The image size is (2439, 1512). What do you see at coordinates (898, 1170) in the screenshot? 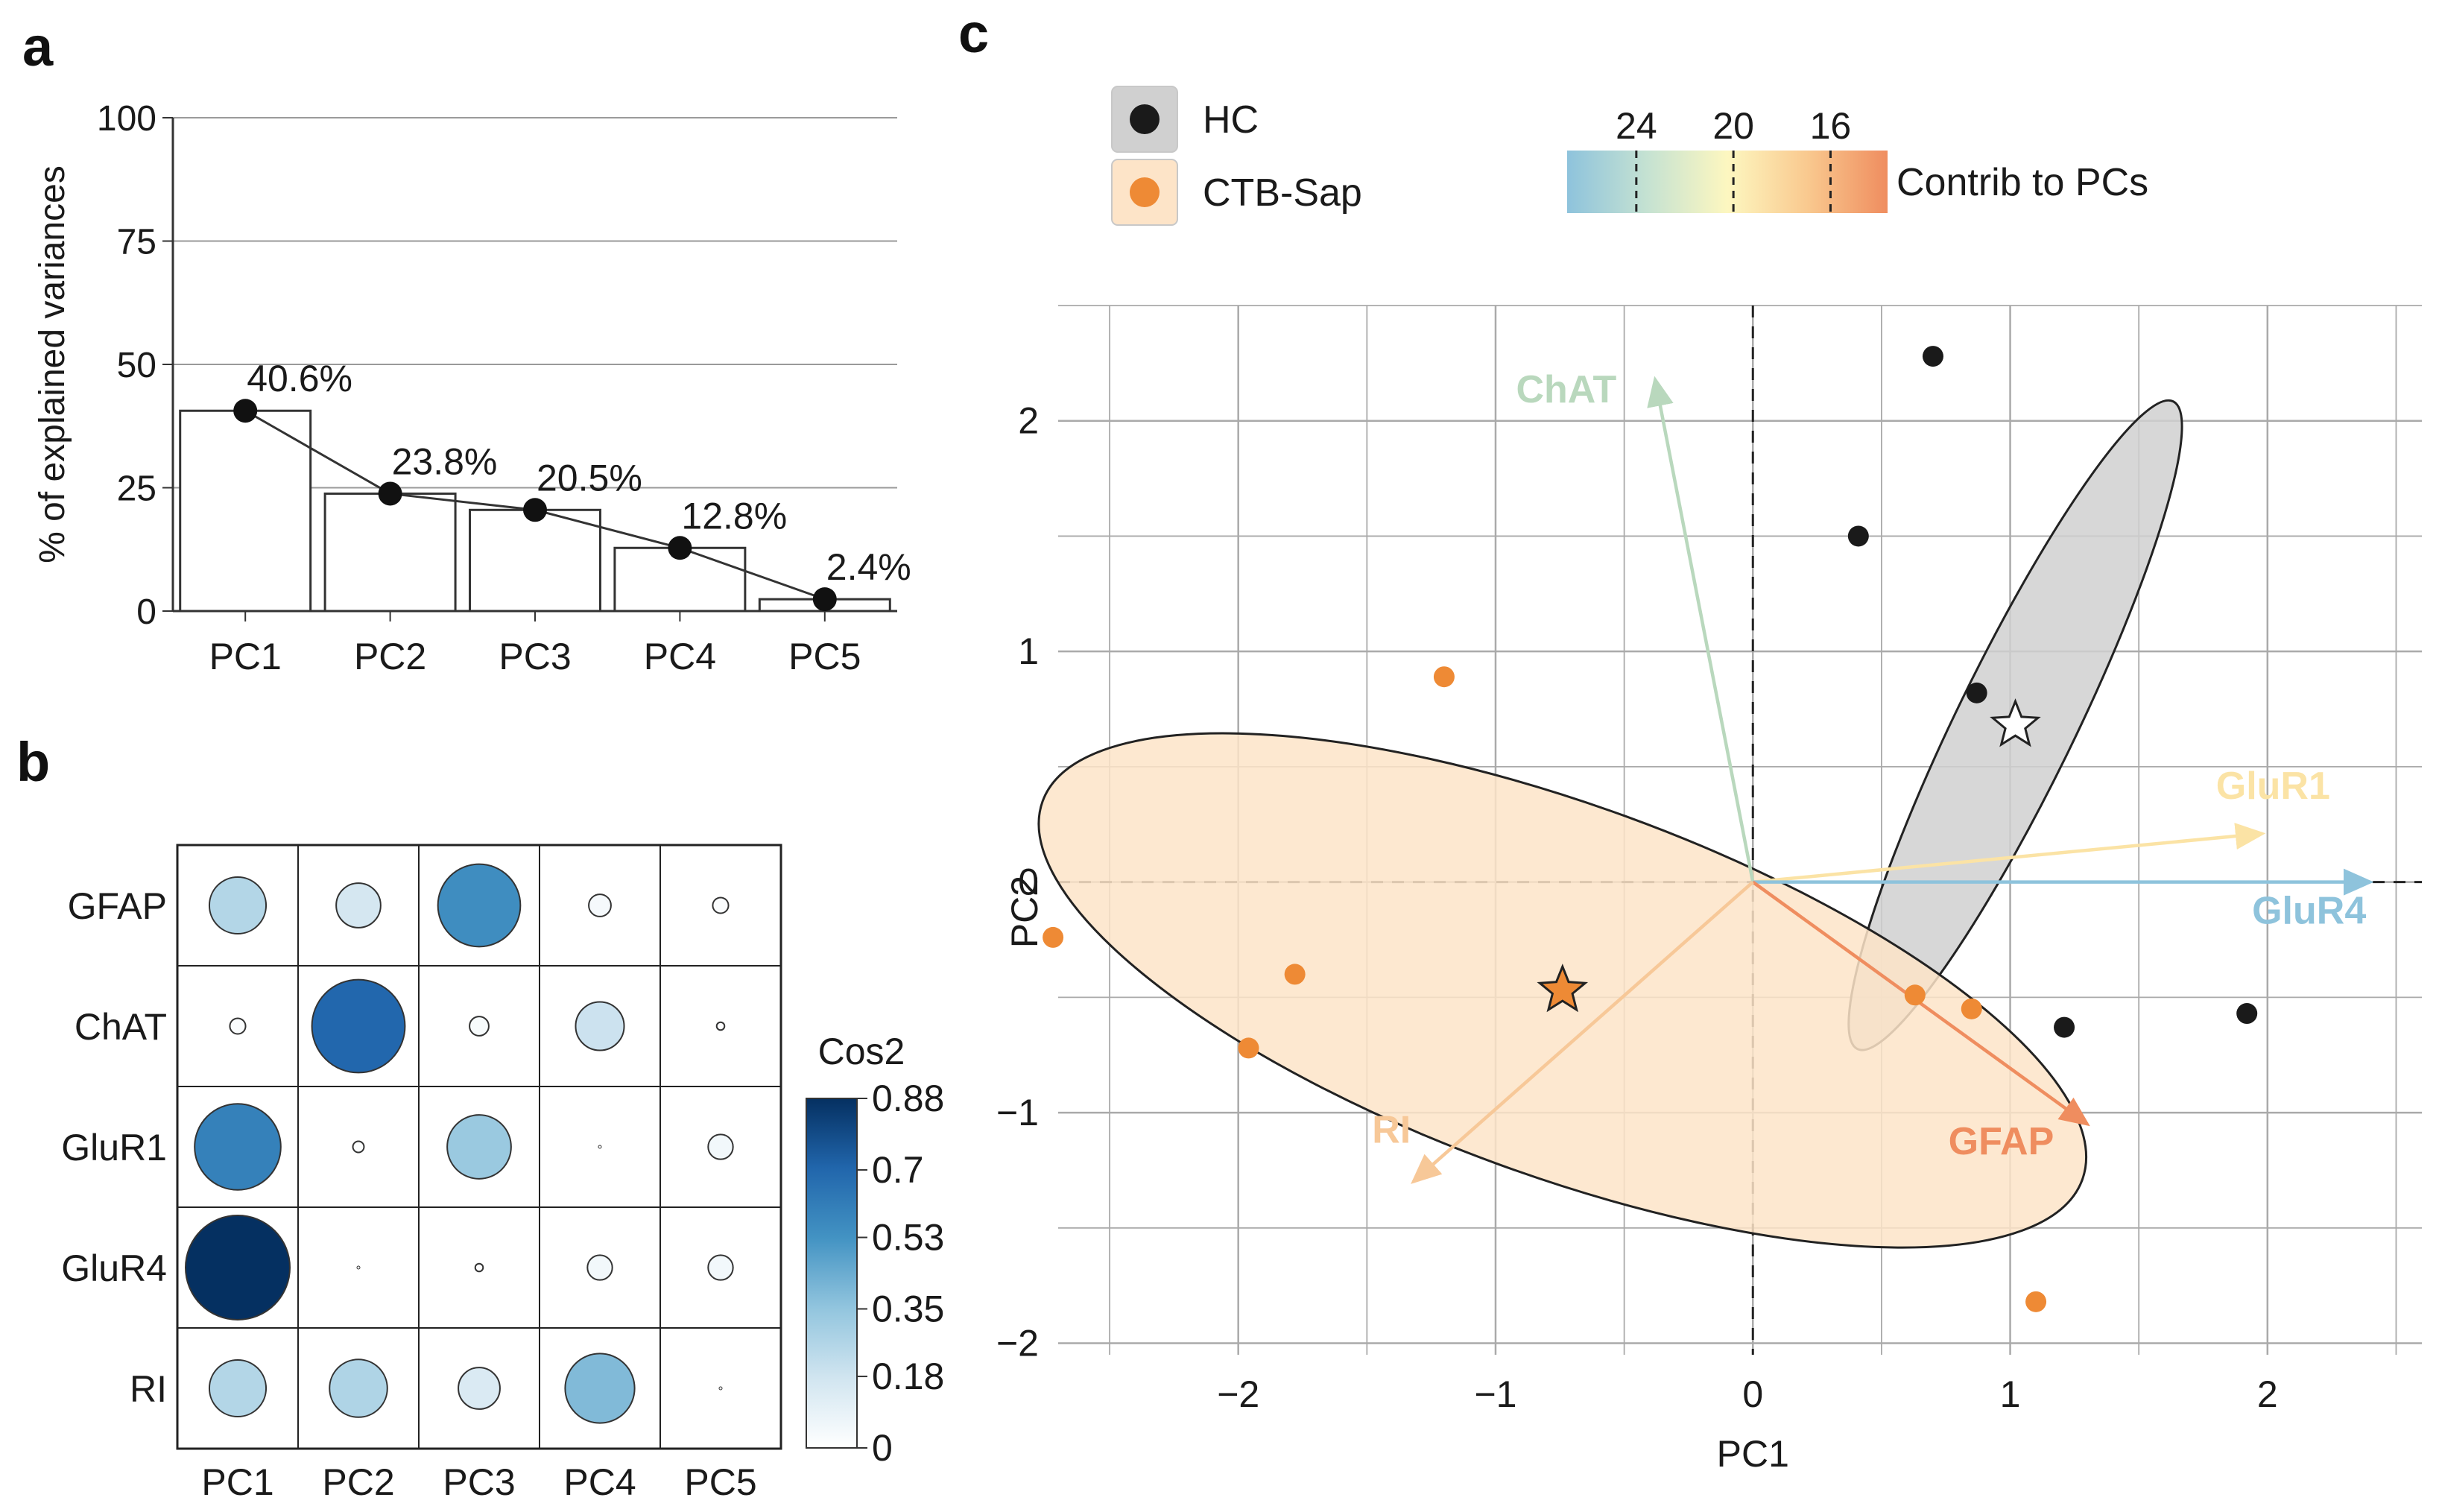
I see `colorbar-tick-label: 0.7` at bounding box center [898, 1170].